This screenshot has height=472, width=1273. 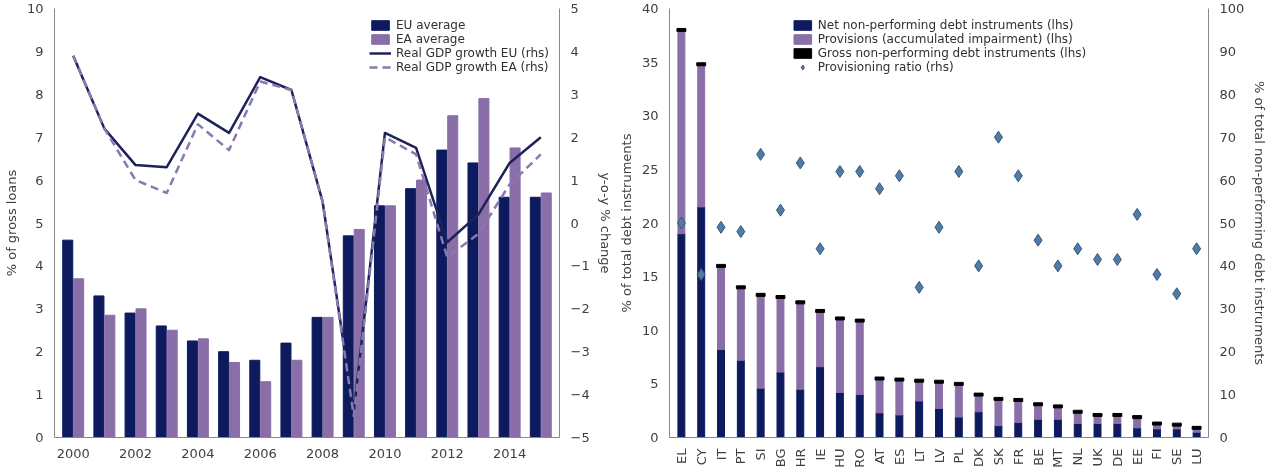 What do you see at coordinates (510, 453) in the screenshot?
I see `x-tick-label: 2014` at bounding box center [510, 453].